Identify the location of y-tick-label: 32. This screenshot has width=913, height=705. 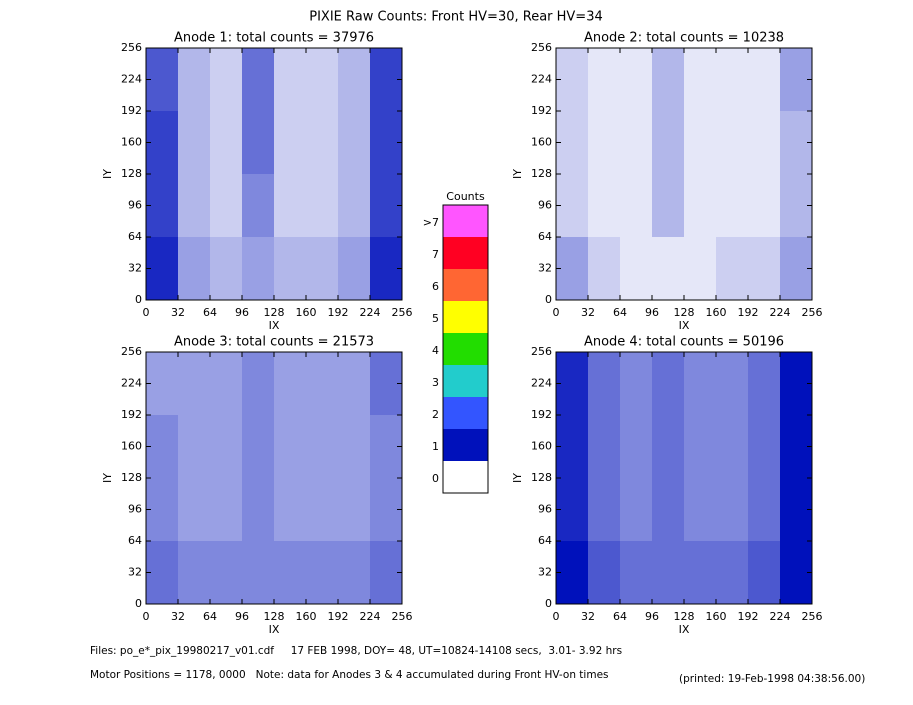
(545, 268).